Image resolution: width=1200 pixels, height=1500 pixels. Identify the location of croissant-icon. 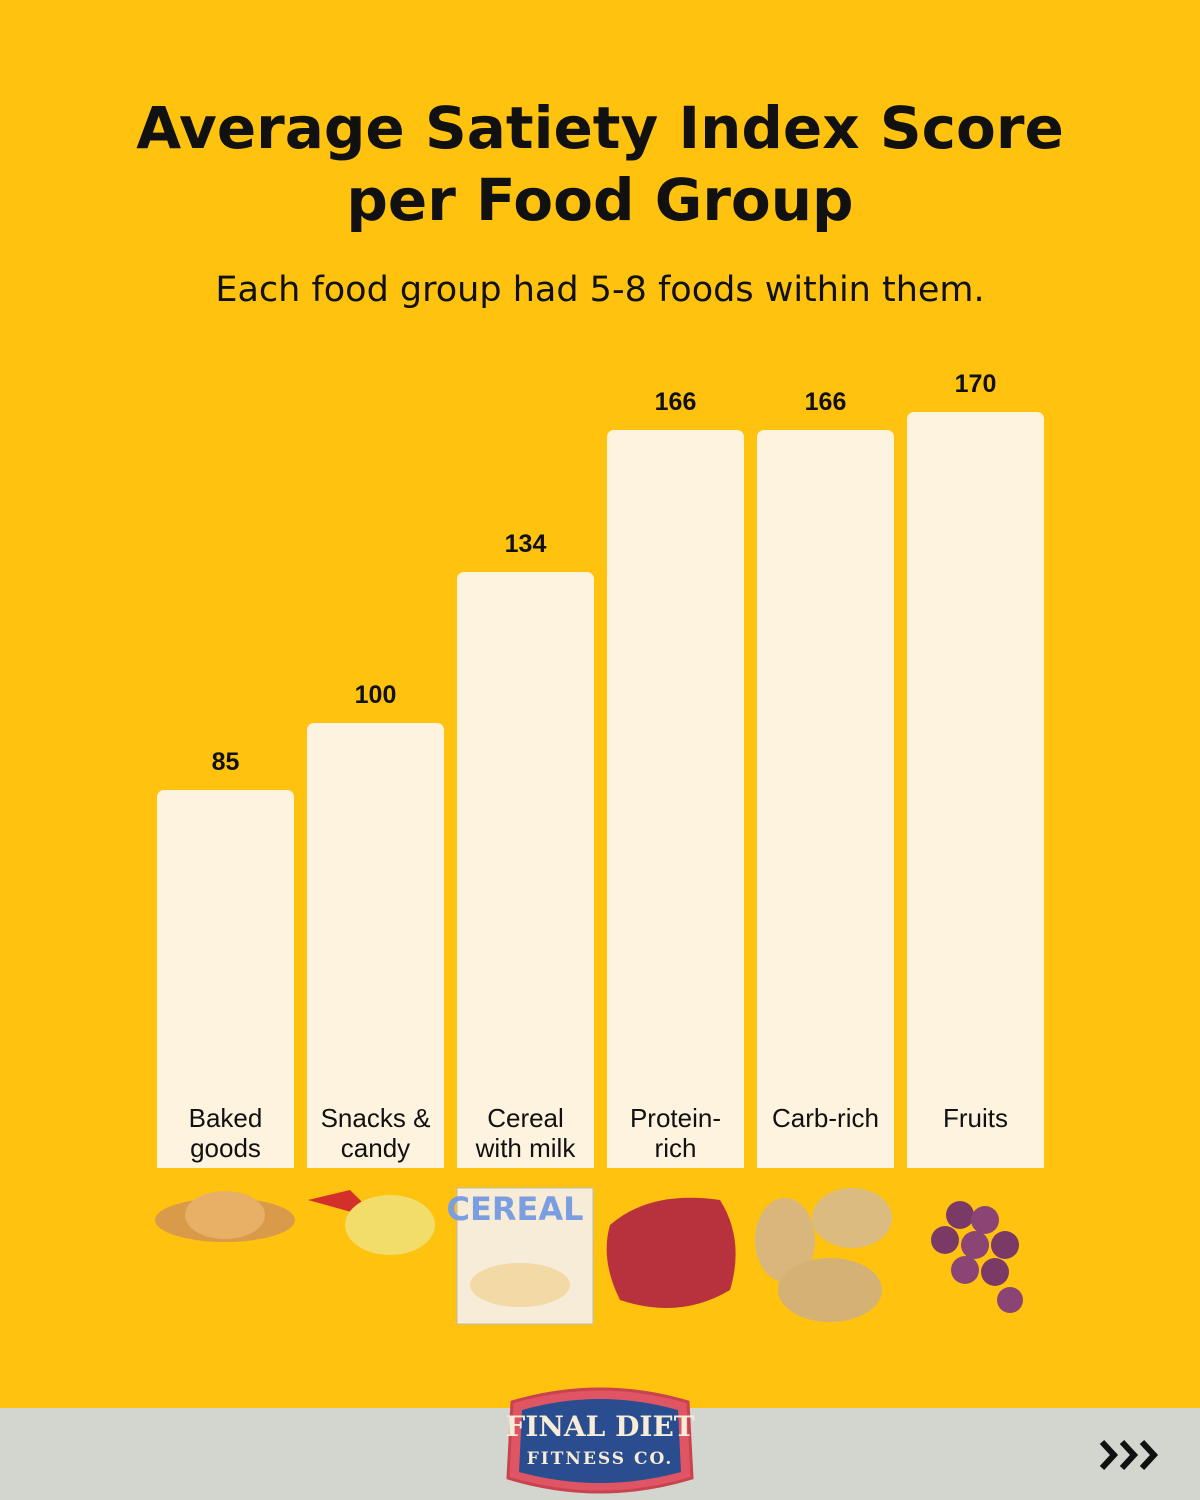
(225, 1216).